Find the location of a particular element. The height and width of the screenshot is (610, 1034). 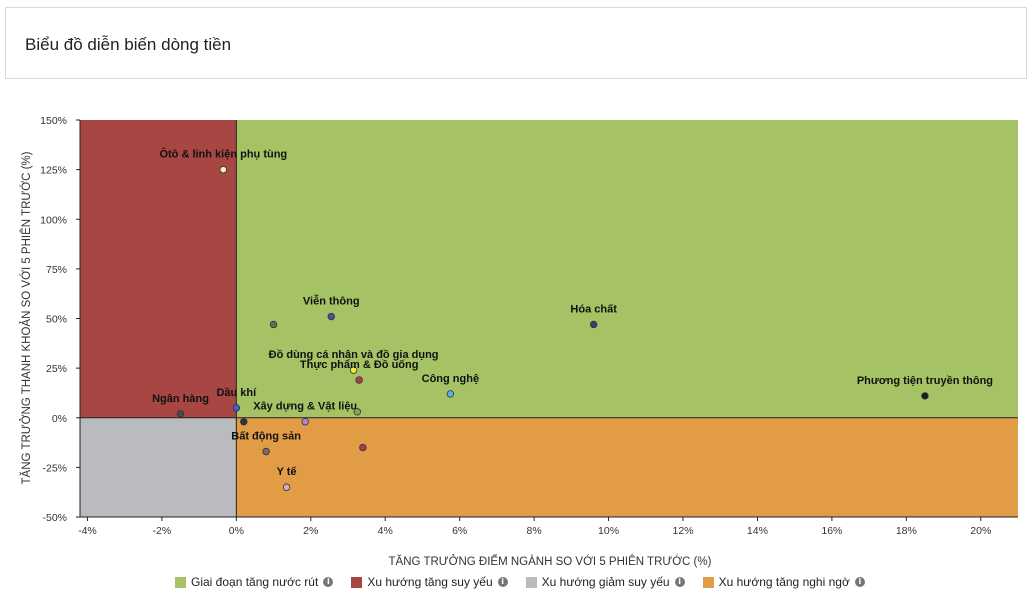

x-tick-label: 6% is located at coordinates (459, 531).